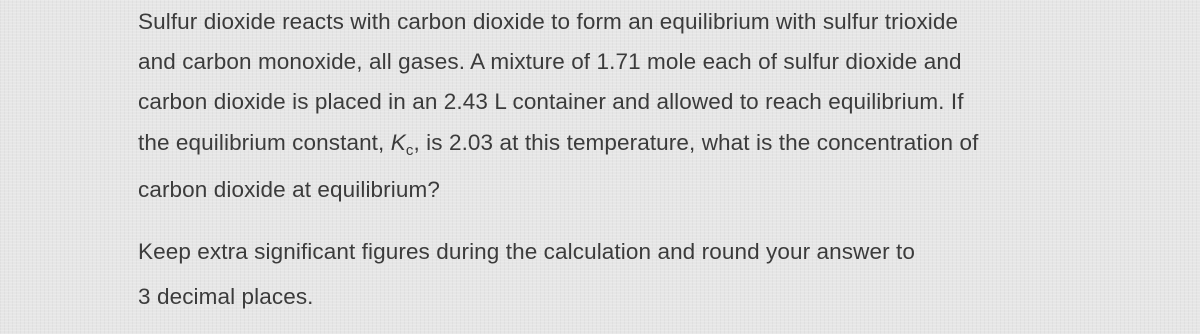 This screenshot has width=1200, height=334. I want to click on kc-symbol: K, so click(398, 142).